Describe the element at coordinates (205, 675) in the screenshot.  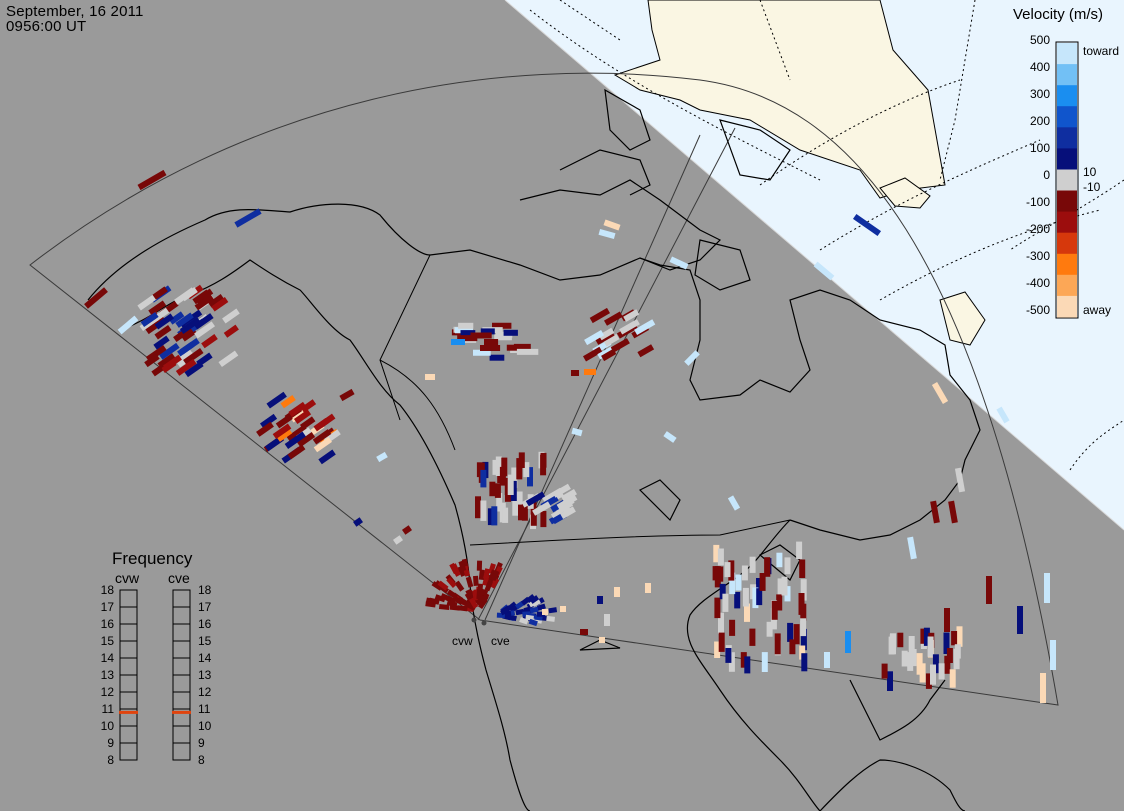
I see `frequency-tick-label-cve: 13` at that location.